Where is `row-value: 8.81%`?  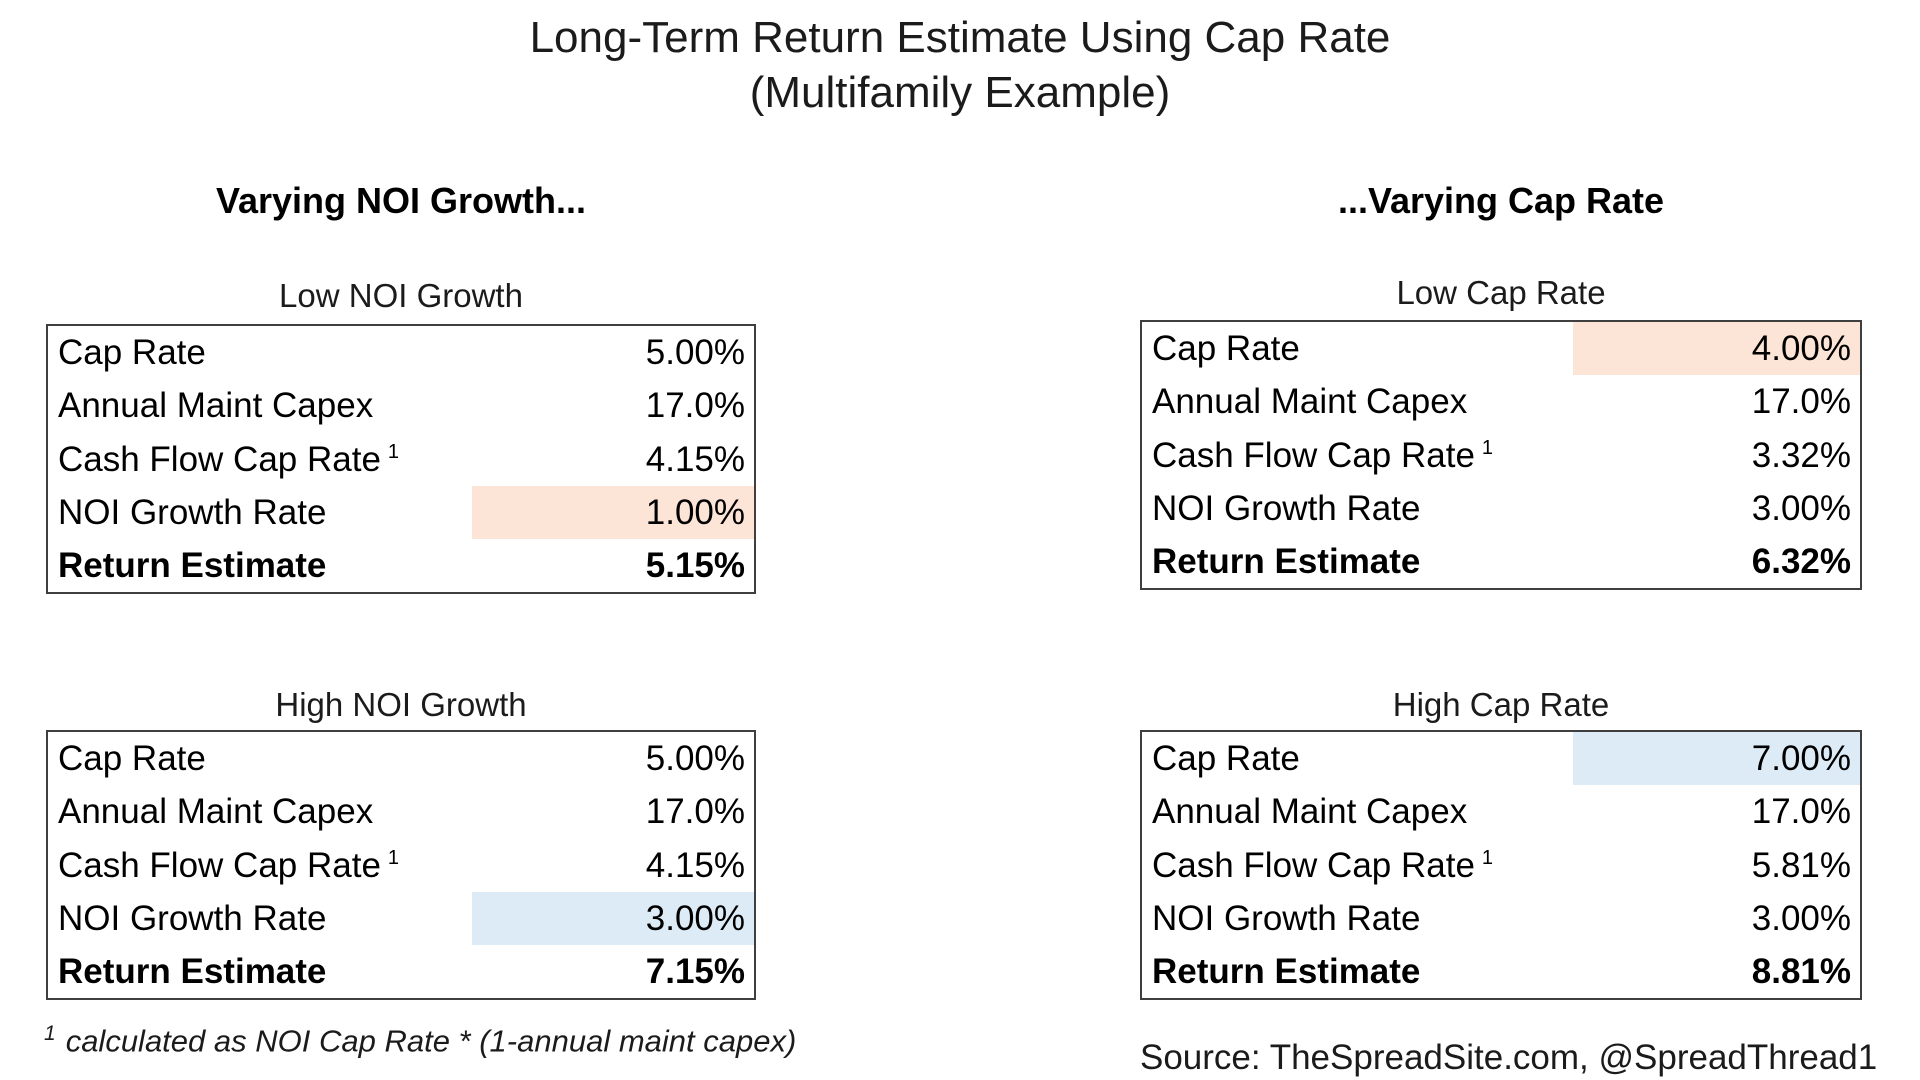 row-value: 8.81% is located at coordinates (1801, 971).